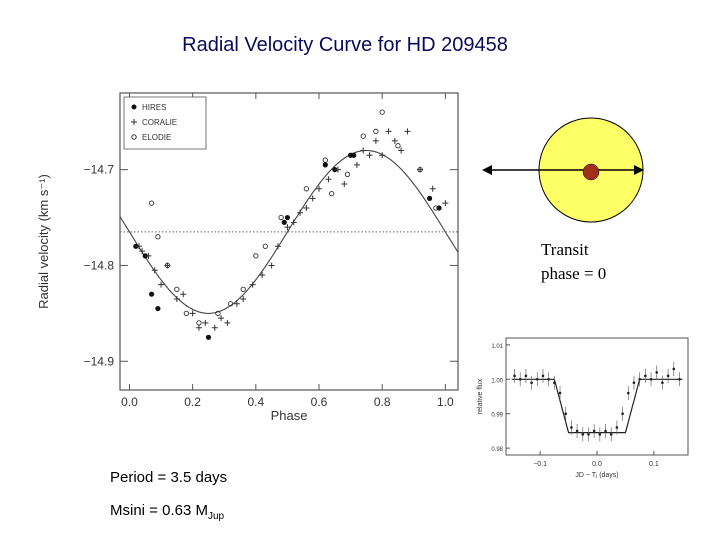 This screenshot has height=540, width=720. Describe the element at coordinates (345, 45) in the screenshot. I see `page-title: Radial Velocity Curve for HD 209458` at that location.